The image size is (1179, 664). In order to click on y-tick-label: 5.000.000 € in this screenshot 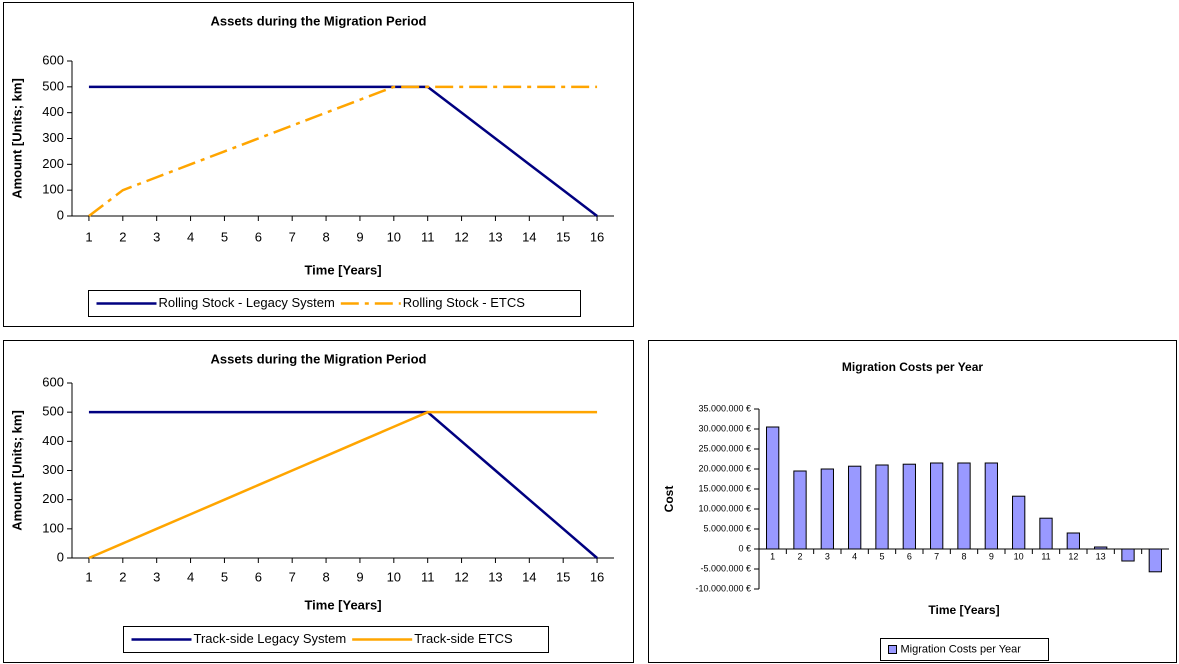, I will do `click(727, 528)`.